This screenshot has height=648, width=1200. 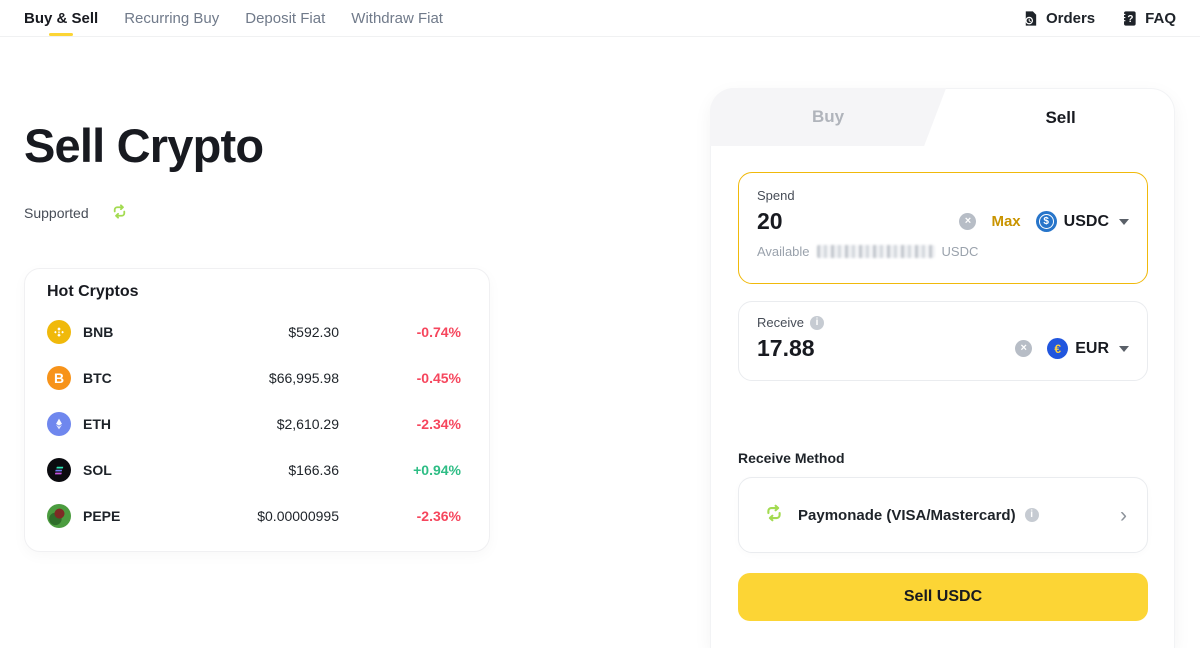 What do you see at coordinates (257, 378) in the screenshot?
I see `crypto-row-btc: B BTC $66,995.98 -0.45%` at bounding box center [257, 378].